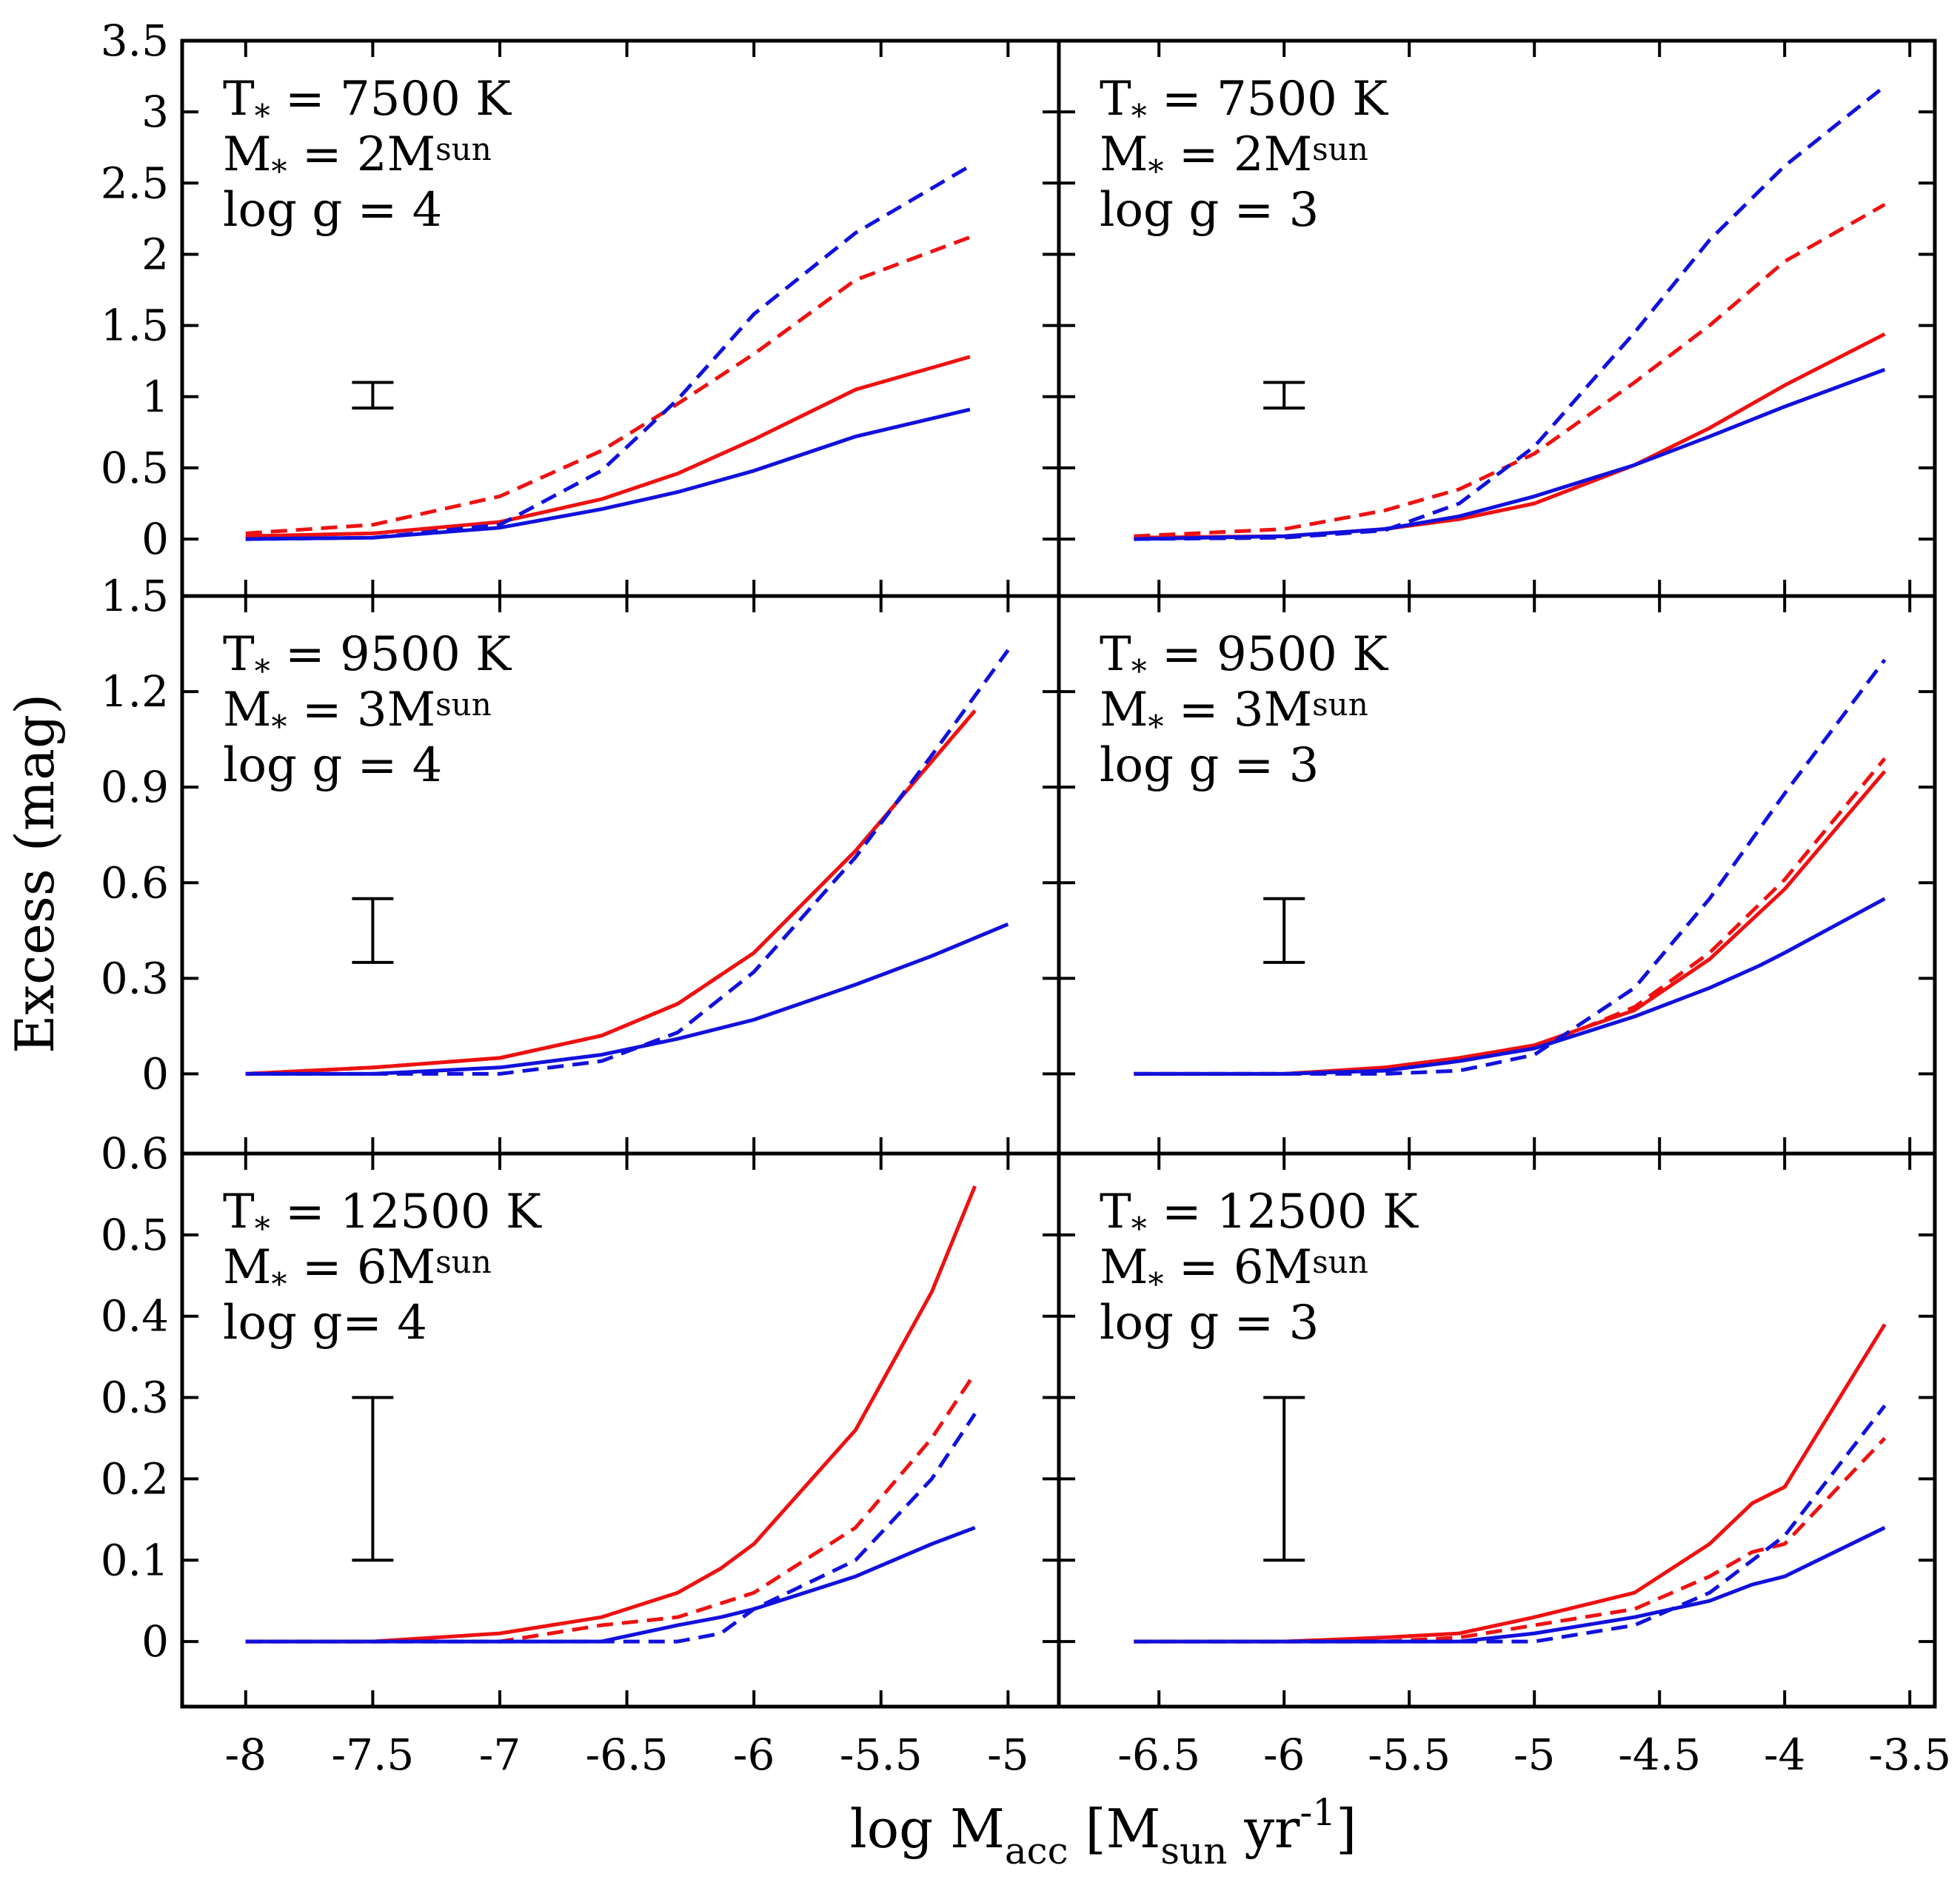  I want to click on x-tick-label: -4.5, so click(1659, 1755).